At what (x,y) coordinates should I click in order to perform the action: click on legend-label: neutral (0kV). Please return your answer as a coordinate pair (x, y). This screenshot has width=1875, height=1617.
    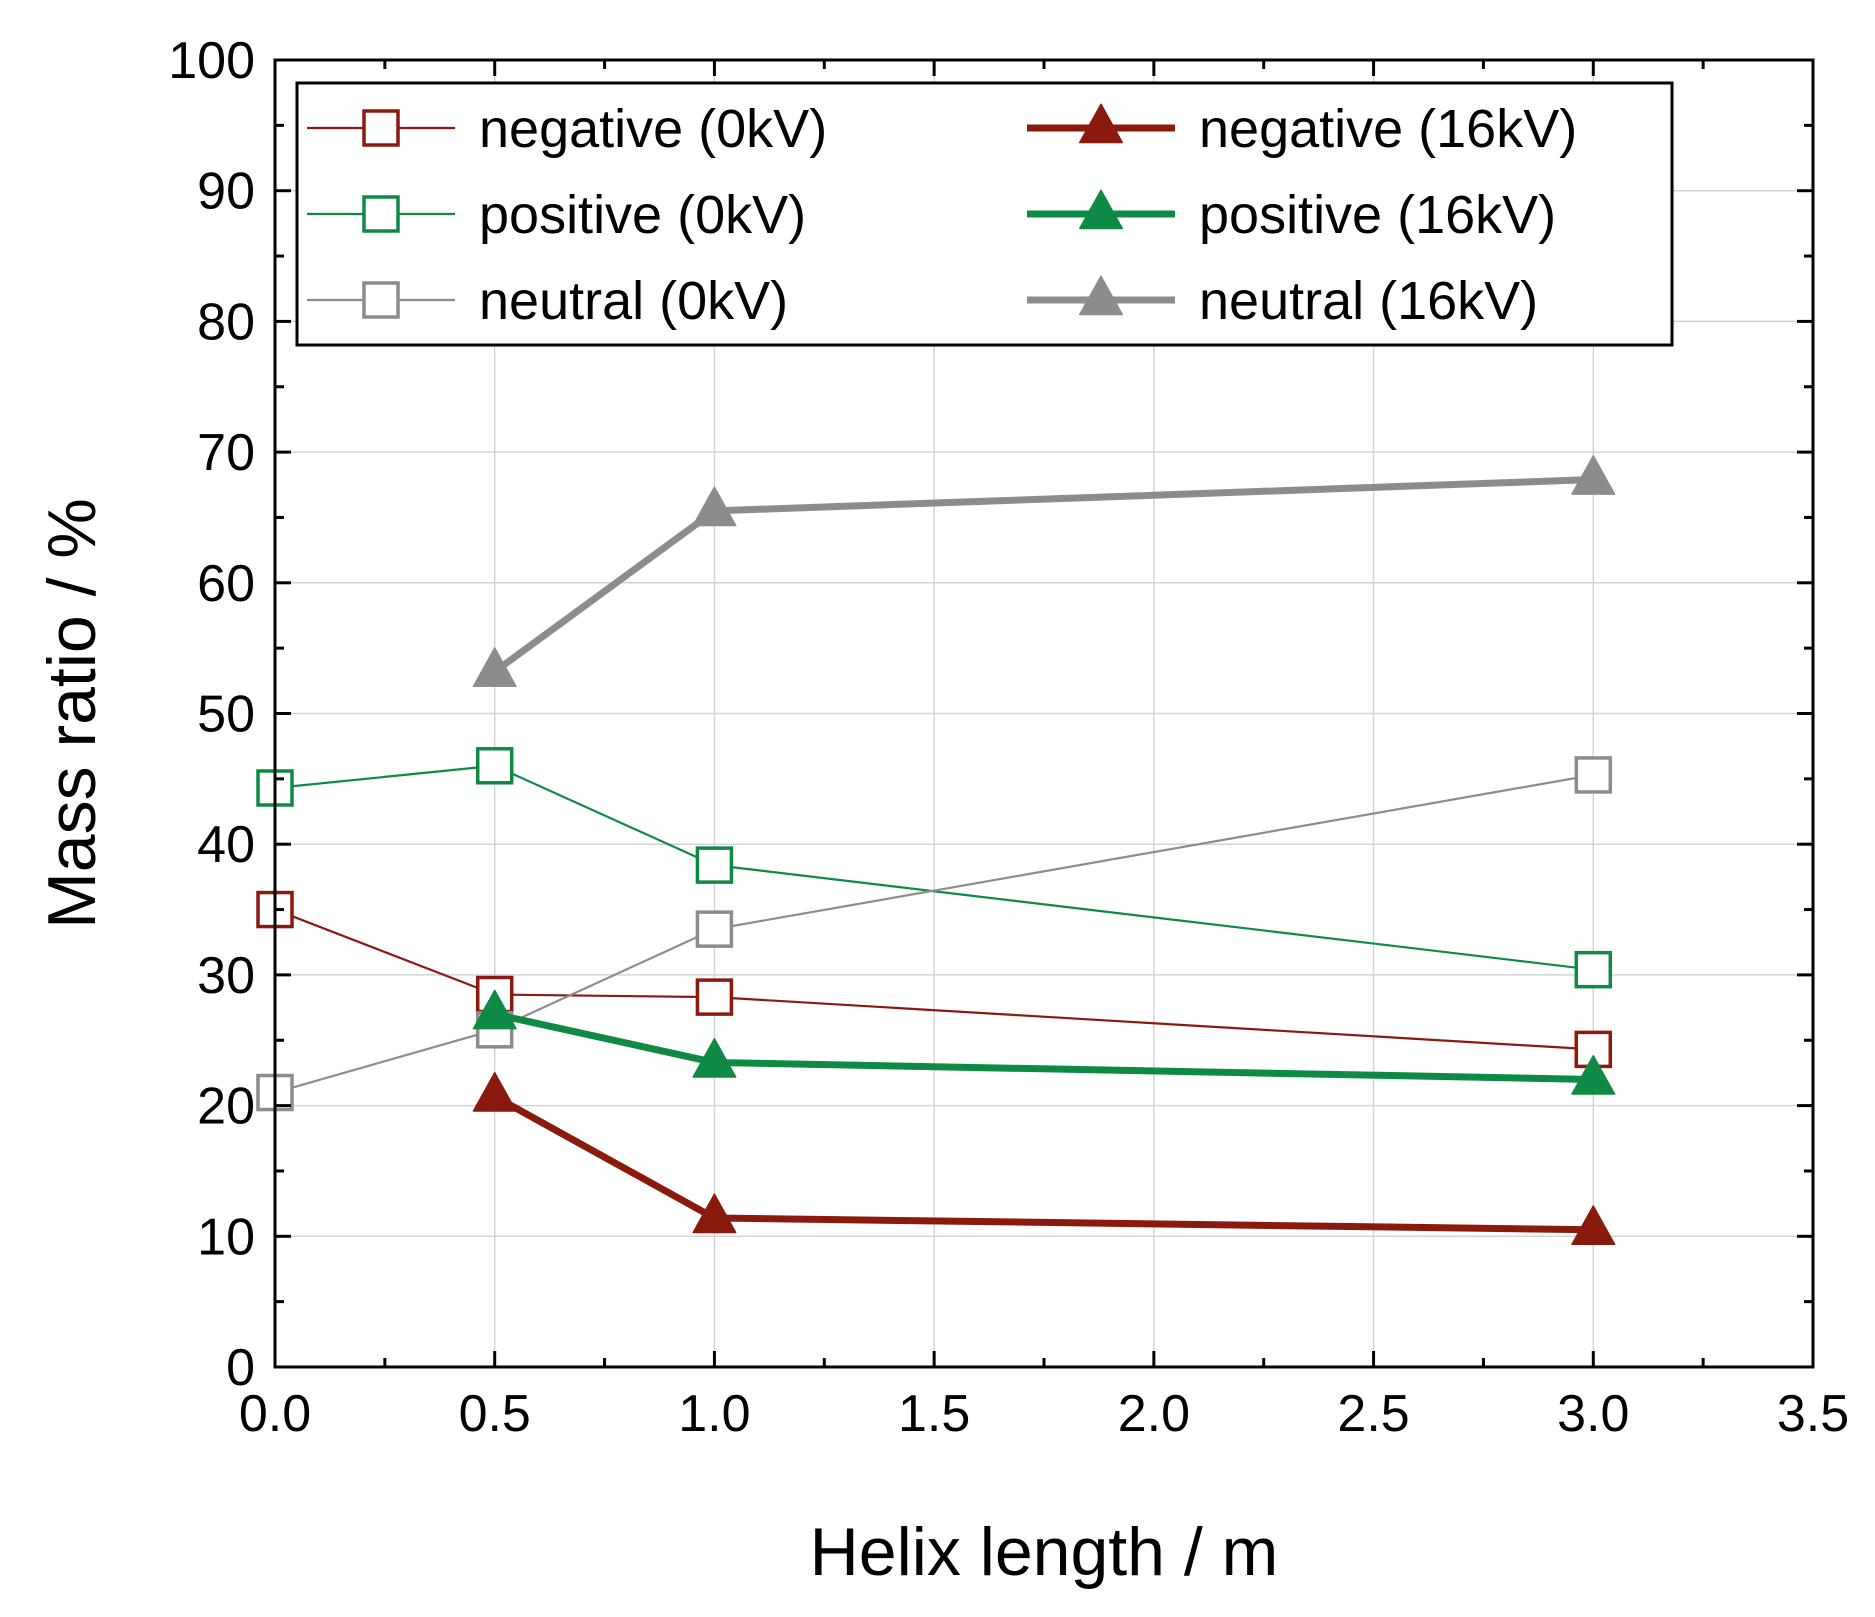
    Looking at the image, I should click on (633, 301).